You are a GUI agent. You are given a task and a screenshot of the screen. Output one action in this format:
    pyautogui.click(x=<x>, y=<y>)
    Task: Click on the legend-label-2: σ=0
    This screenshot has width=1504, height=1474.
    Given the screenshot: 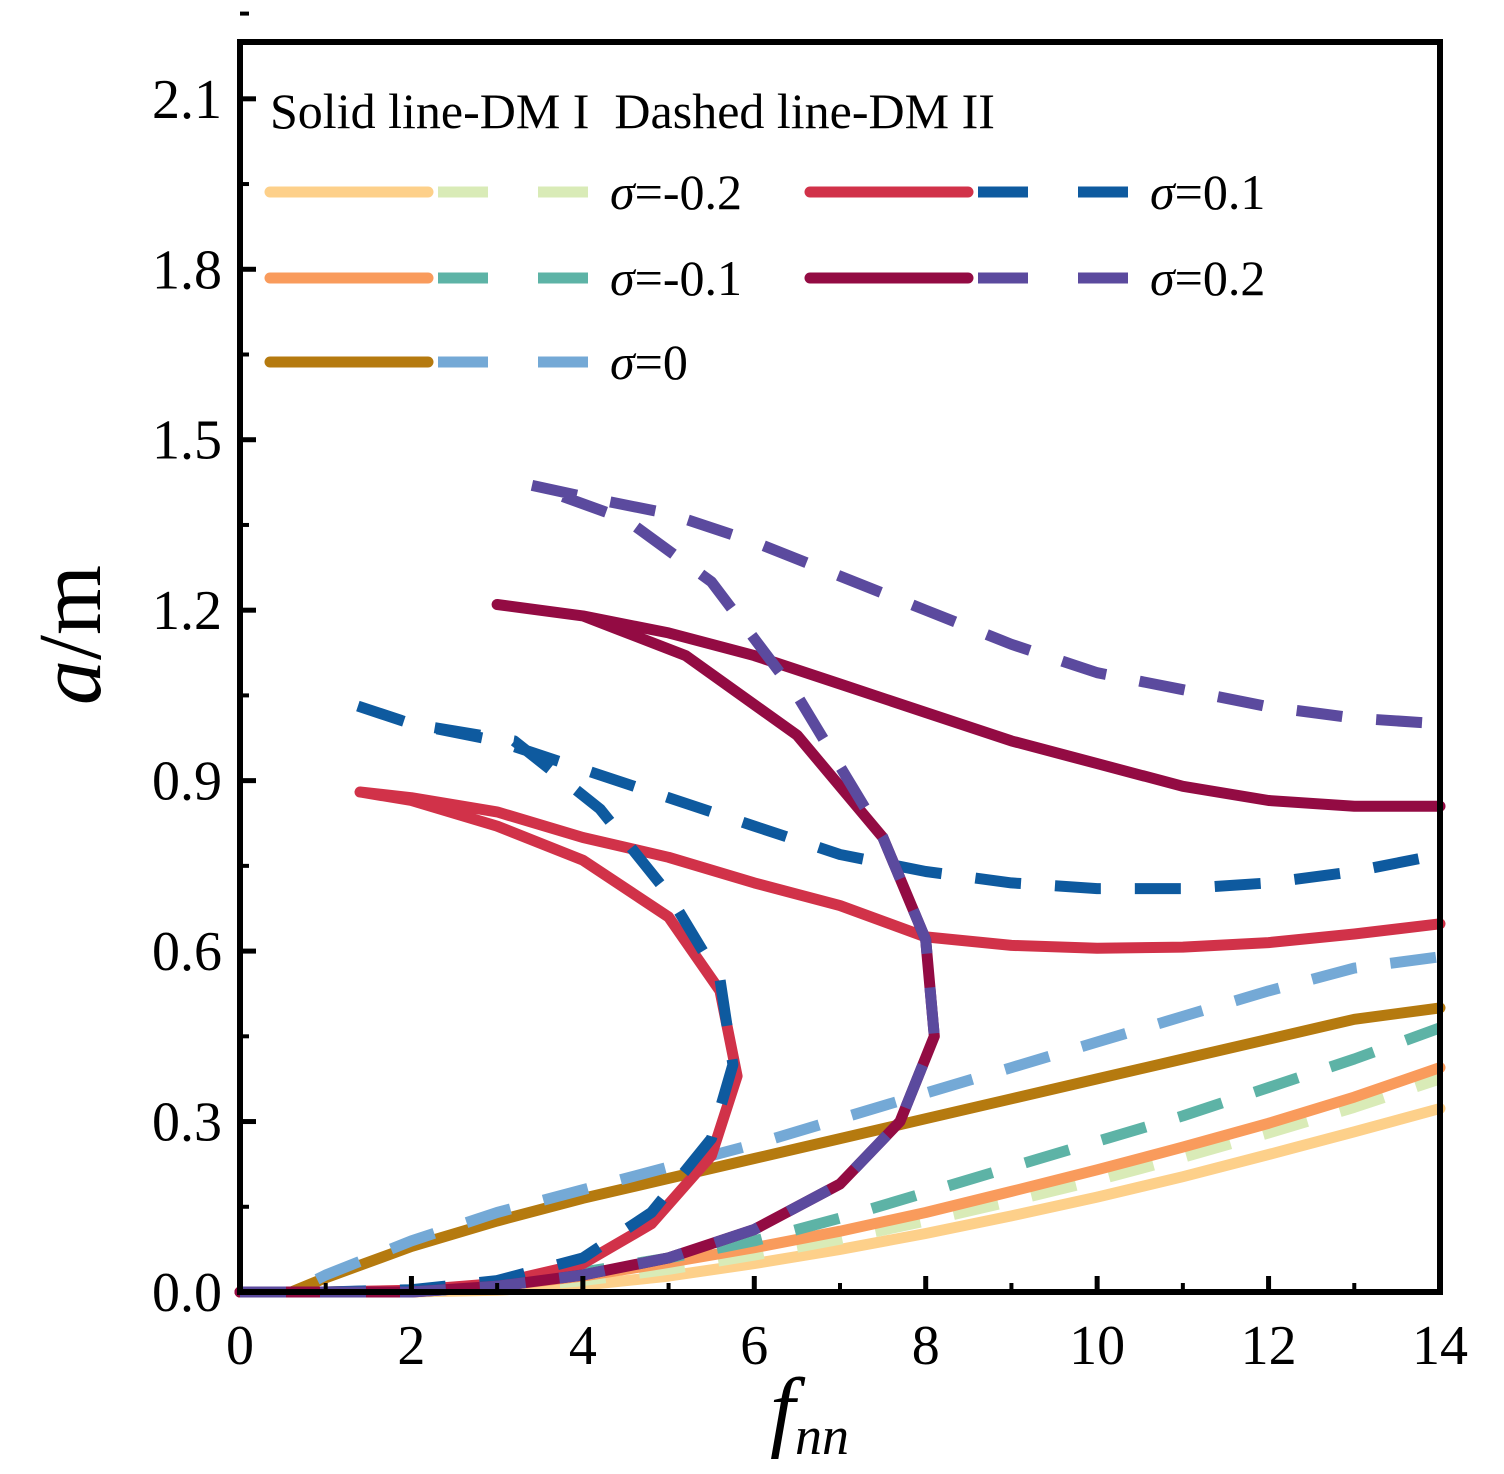 What is the action you would take?
    pyautogui.click(x=649, y=362)
    